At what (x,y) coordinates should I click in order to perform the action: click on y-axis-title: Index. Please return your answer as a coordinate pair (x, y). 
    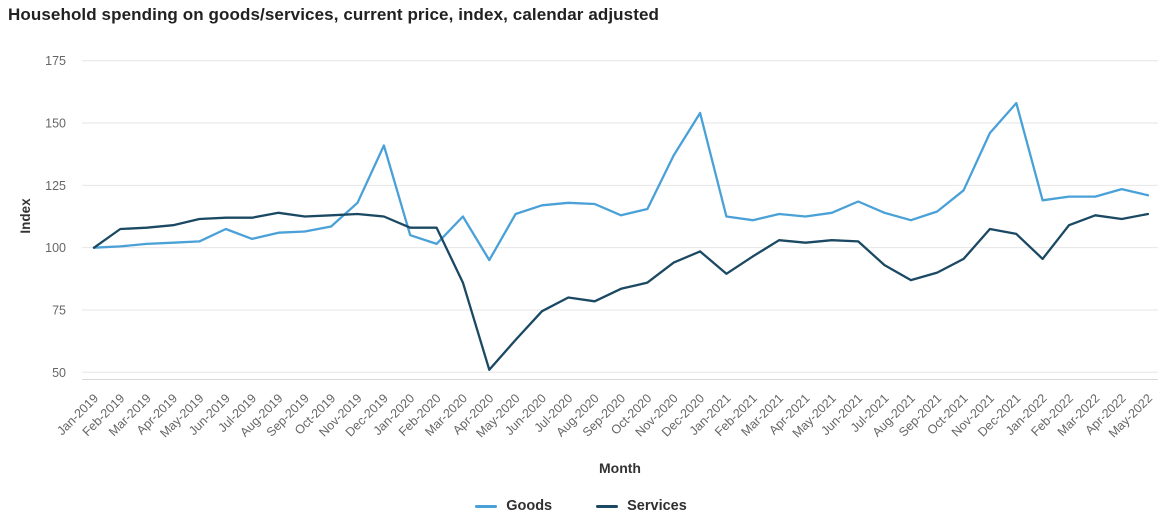
    Looking at the image, I should click on (25, 216).